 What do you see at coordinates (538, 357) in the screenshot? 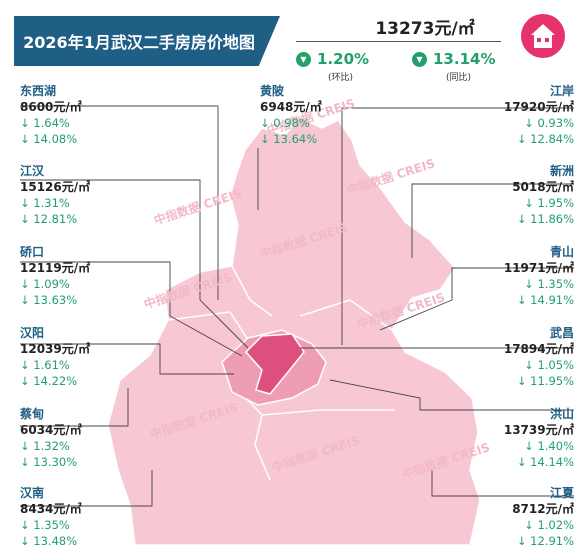
I see `district-wuchang: 武昌 17894元/㎡ ↓ 1.05% ↓ 11.95%` at bounding box center [538, 357].